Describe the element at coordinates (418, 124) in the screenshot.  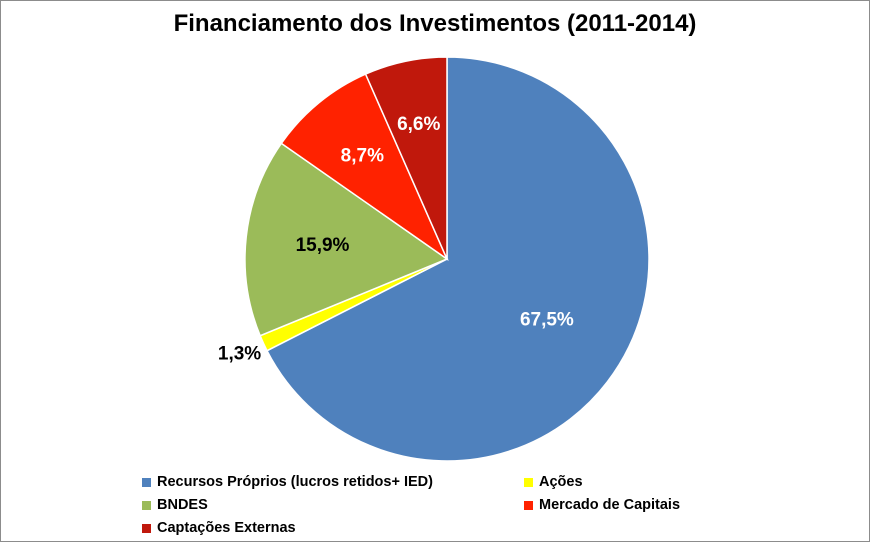
I see `data-label-captacoes-externas: 6,6%` at that location.